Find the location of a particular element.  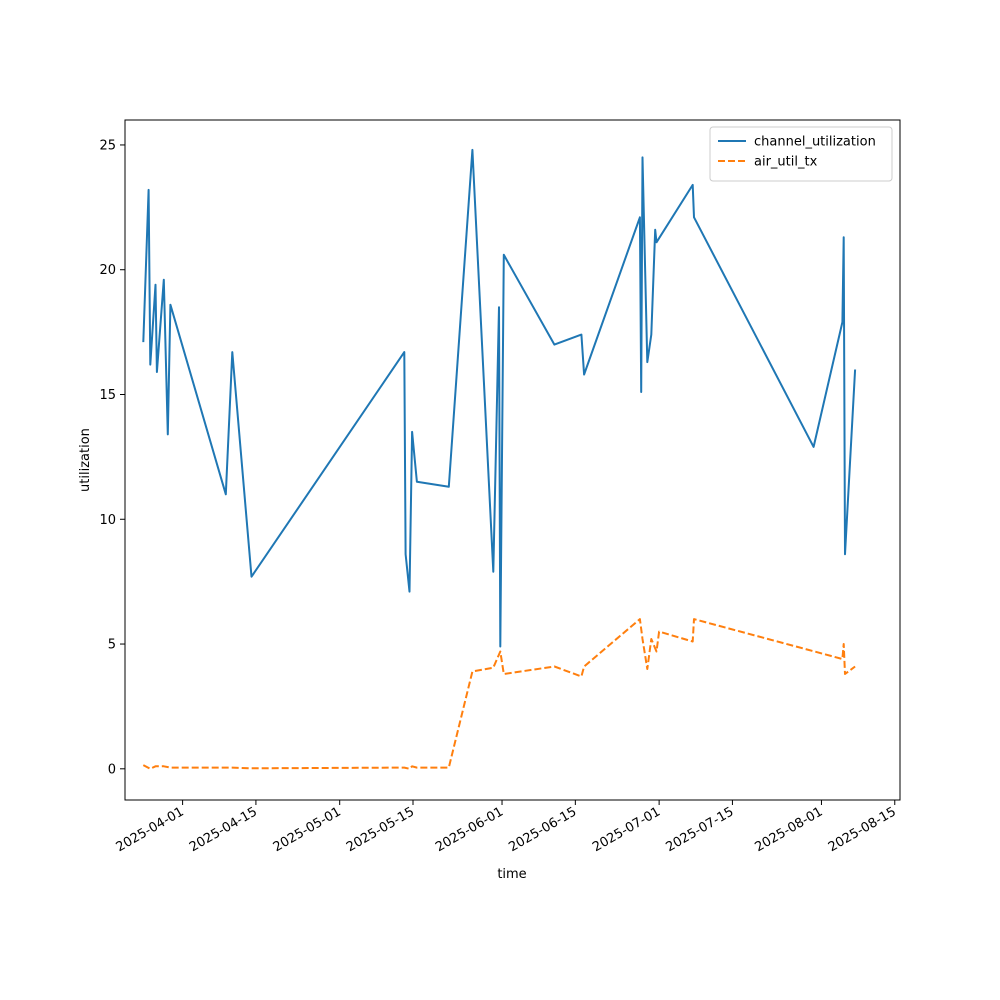

x-axis-label: time is located at coordinates (511, 874).